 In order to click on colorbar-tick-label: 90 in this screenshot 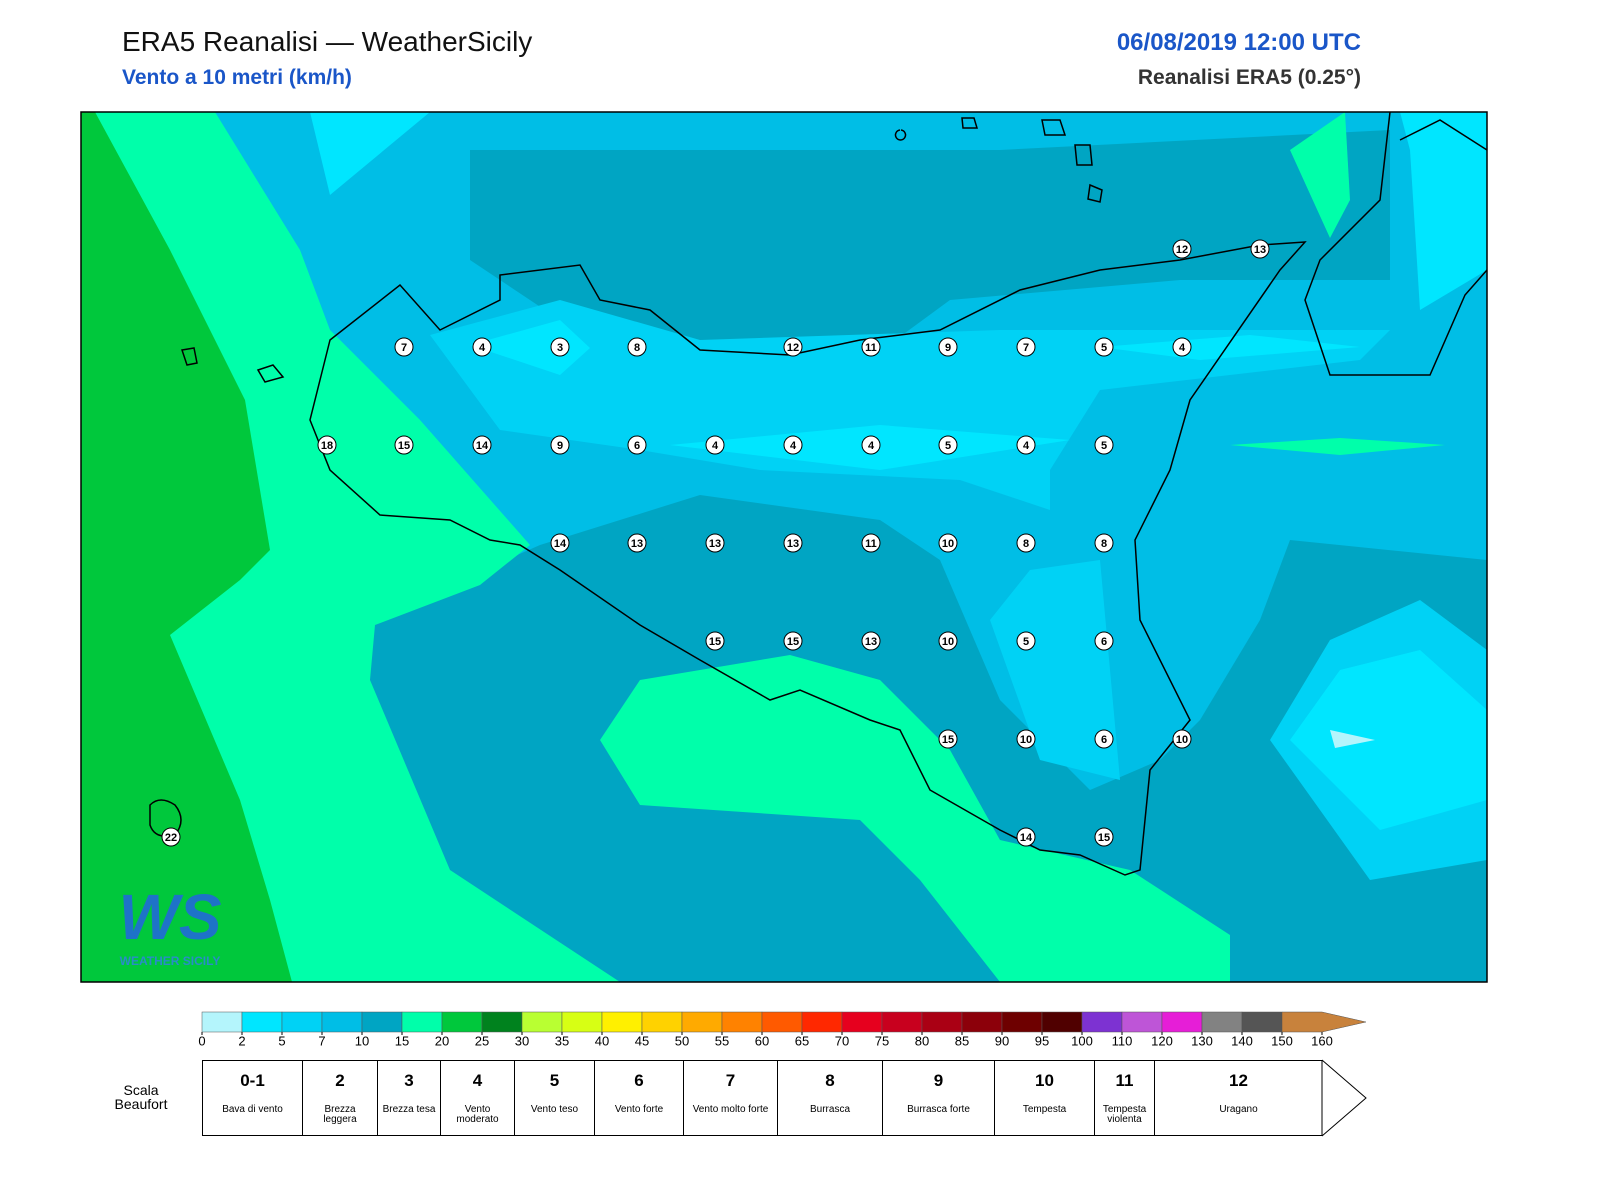, I will do `click(1002, 1040)`.